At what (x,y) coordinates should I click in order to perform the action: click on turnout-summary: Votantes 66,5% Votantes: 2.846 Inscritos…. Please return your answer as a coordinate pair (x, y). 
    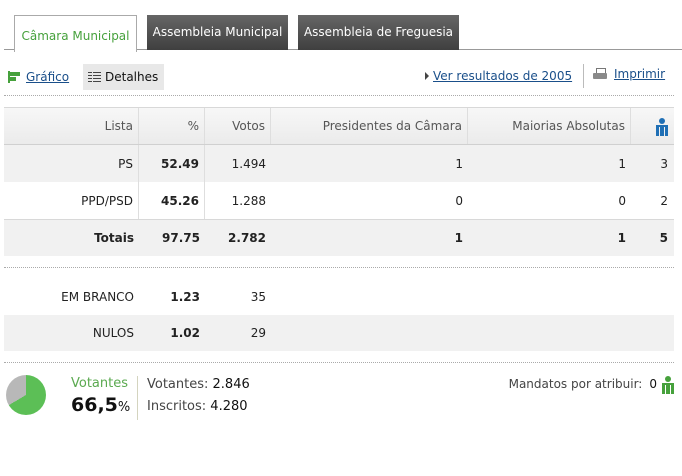
    Looking at the image, I should click on (341, 397).